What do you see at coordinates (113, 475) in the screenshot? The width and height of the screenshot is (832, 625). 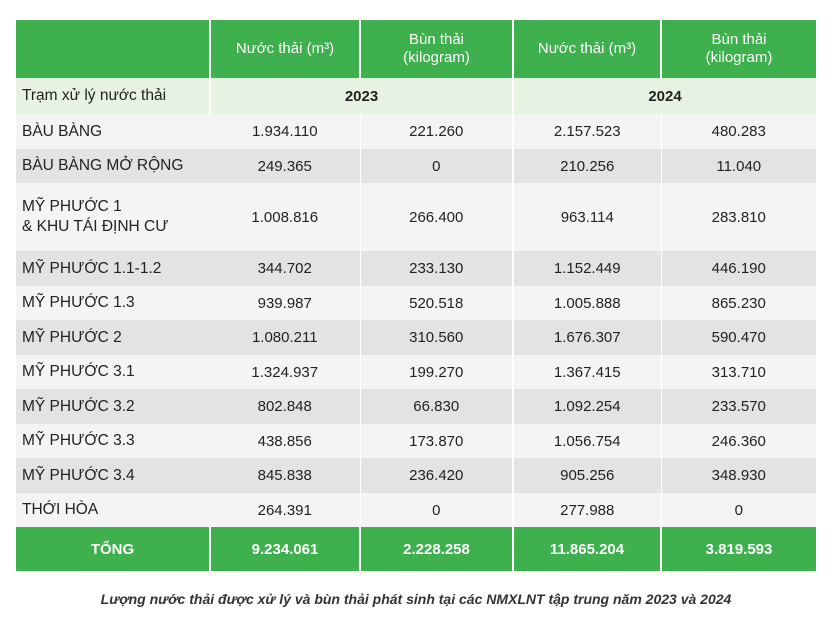 I see `station-name: MỸ PHƯỚC 3.4` at bounding box center [113, 475].